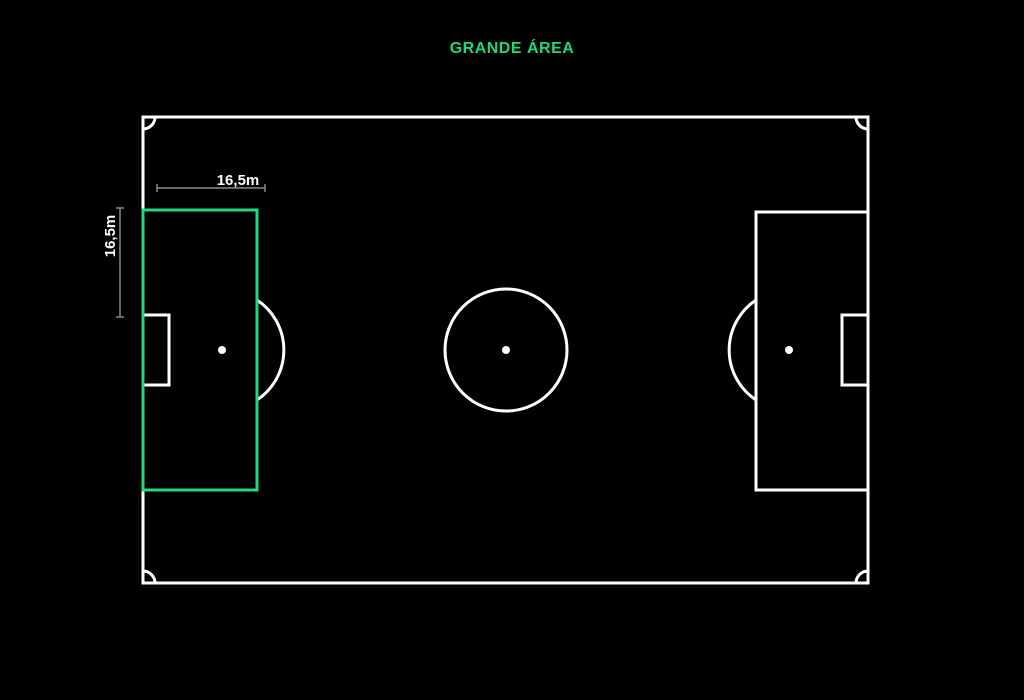 Image resolution: width=1024 pixels, height=700 pixels. I want to click on width-dimension-marker, so click(211, 188).